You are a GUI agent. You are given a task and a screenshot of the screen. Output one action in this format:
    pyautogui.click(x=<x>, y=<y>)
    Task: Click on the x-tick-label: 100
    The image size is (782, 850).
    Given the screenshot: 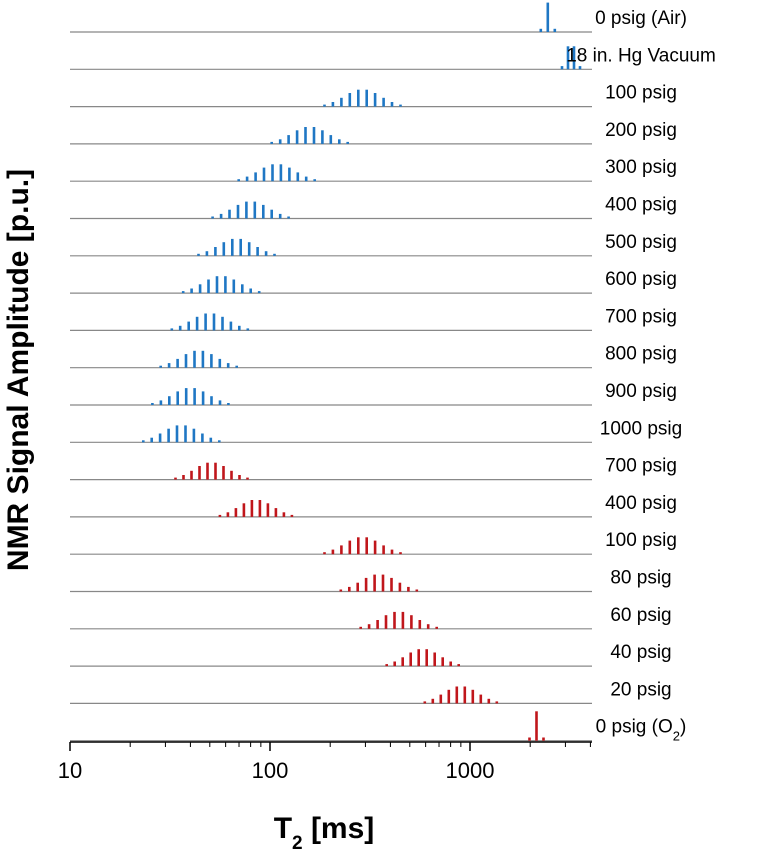 What is the action you would take?
    pyautogui.click(x=270, y=770)
    